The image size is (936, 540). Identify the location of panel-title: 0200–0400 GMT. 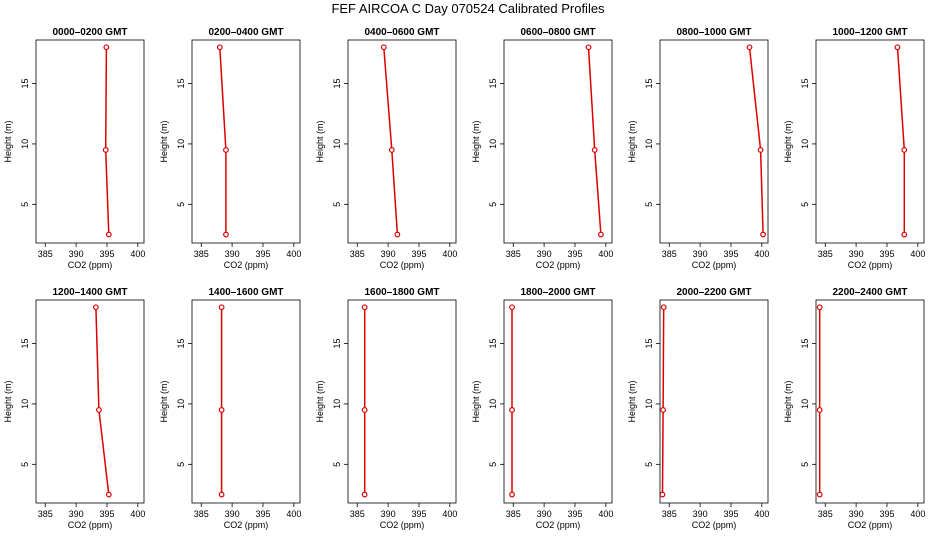
(245, 32).